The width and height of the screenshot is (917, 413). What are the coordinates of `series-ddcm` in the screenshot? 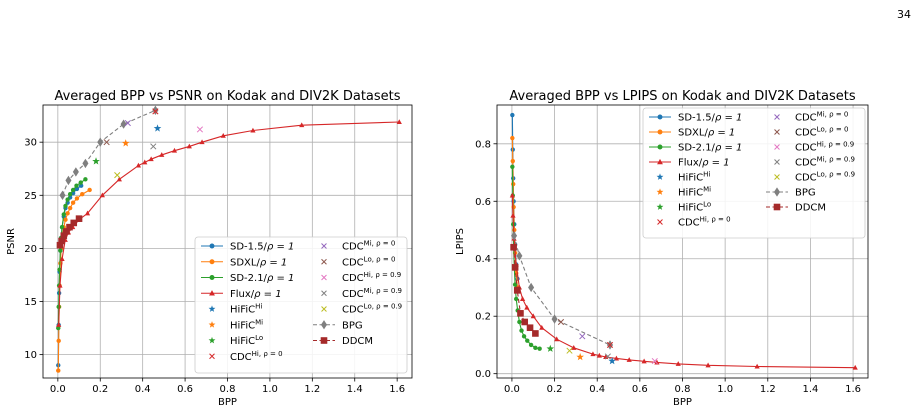 It's located at (524, 290).